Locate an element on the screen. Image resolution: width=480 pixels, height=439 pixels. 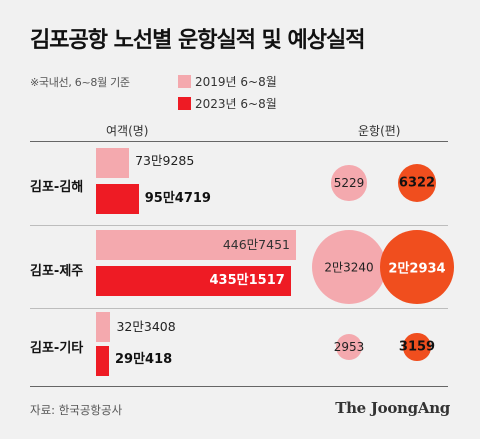
legend-item-2019: 2019년 6~8월 is located at coordinates (227, 81).